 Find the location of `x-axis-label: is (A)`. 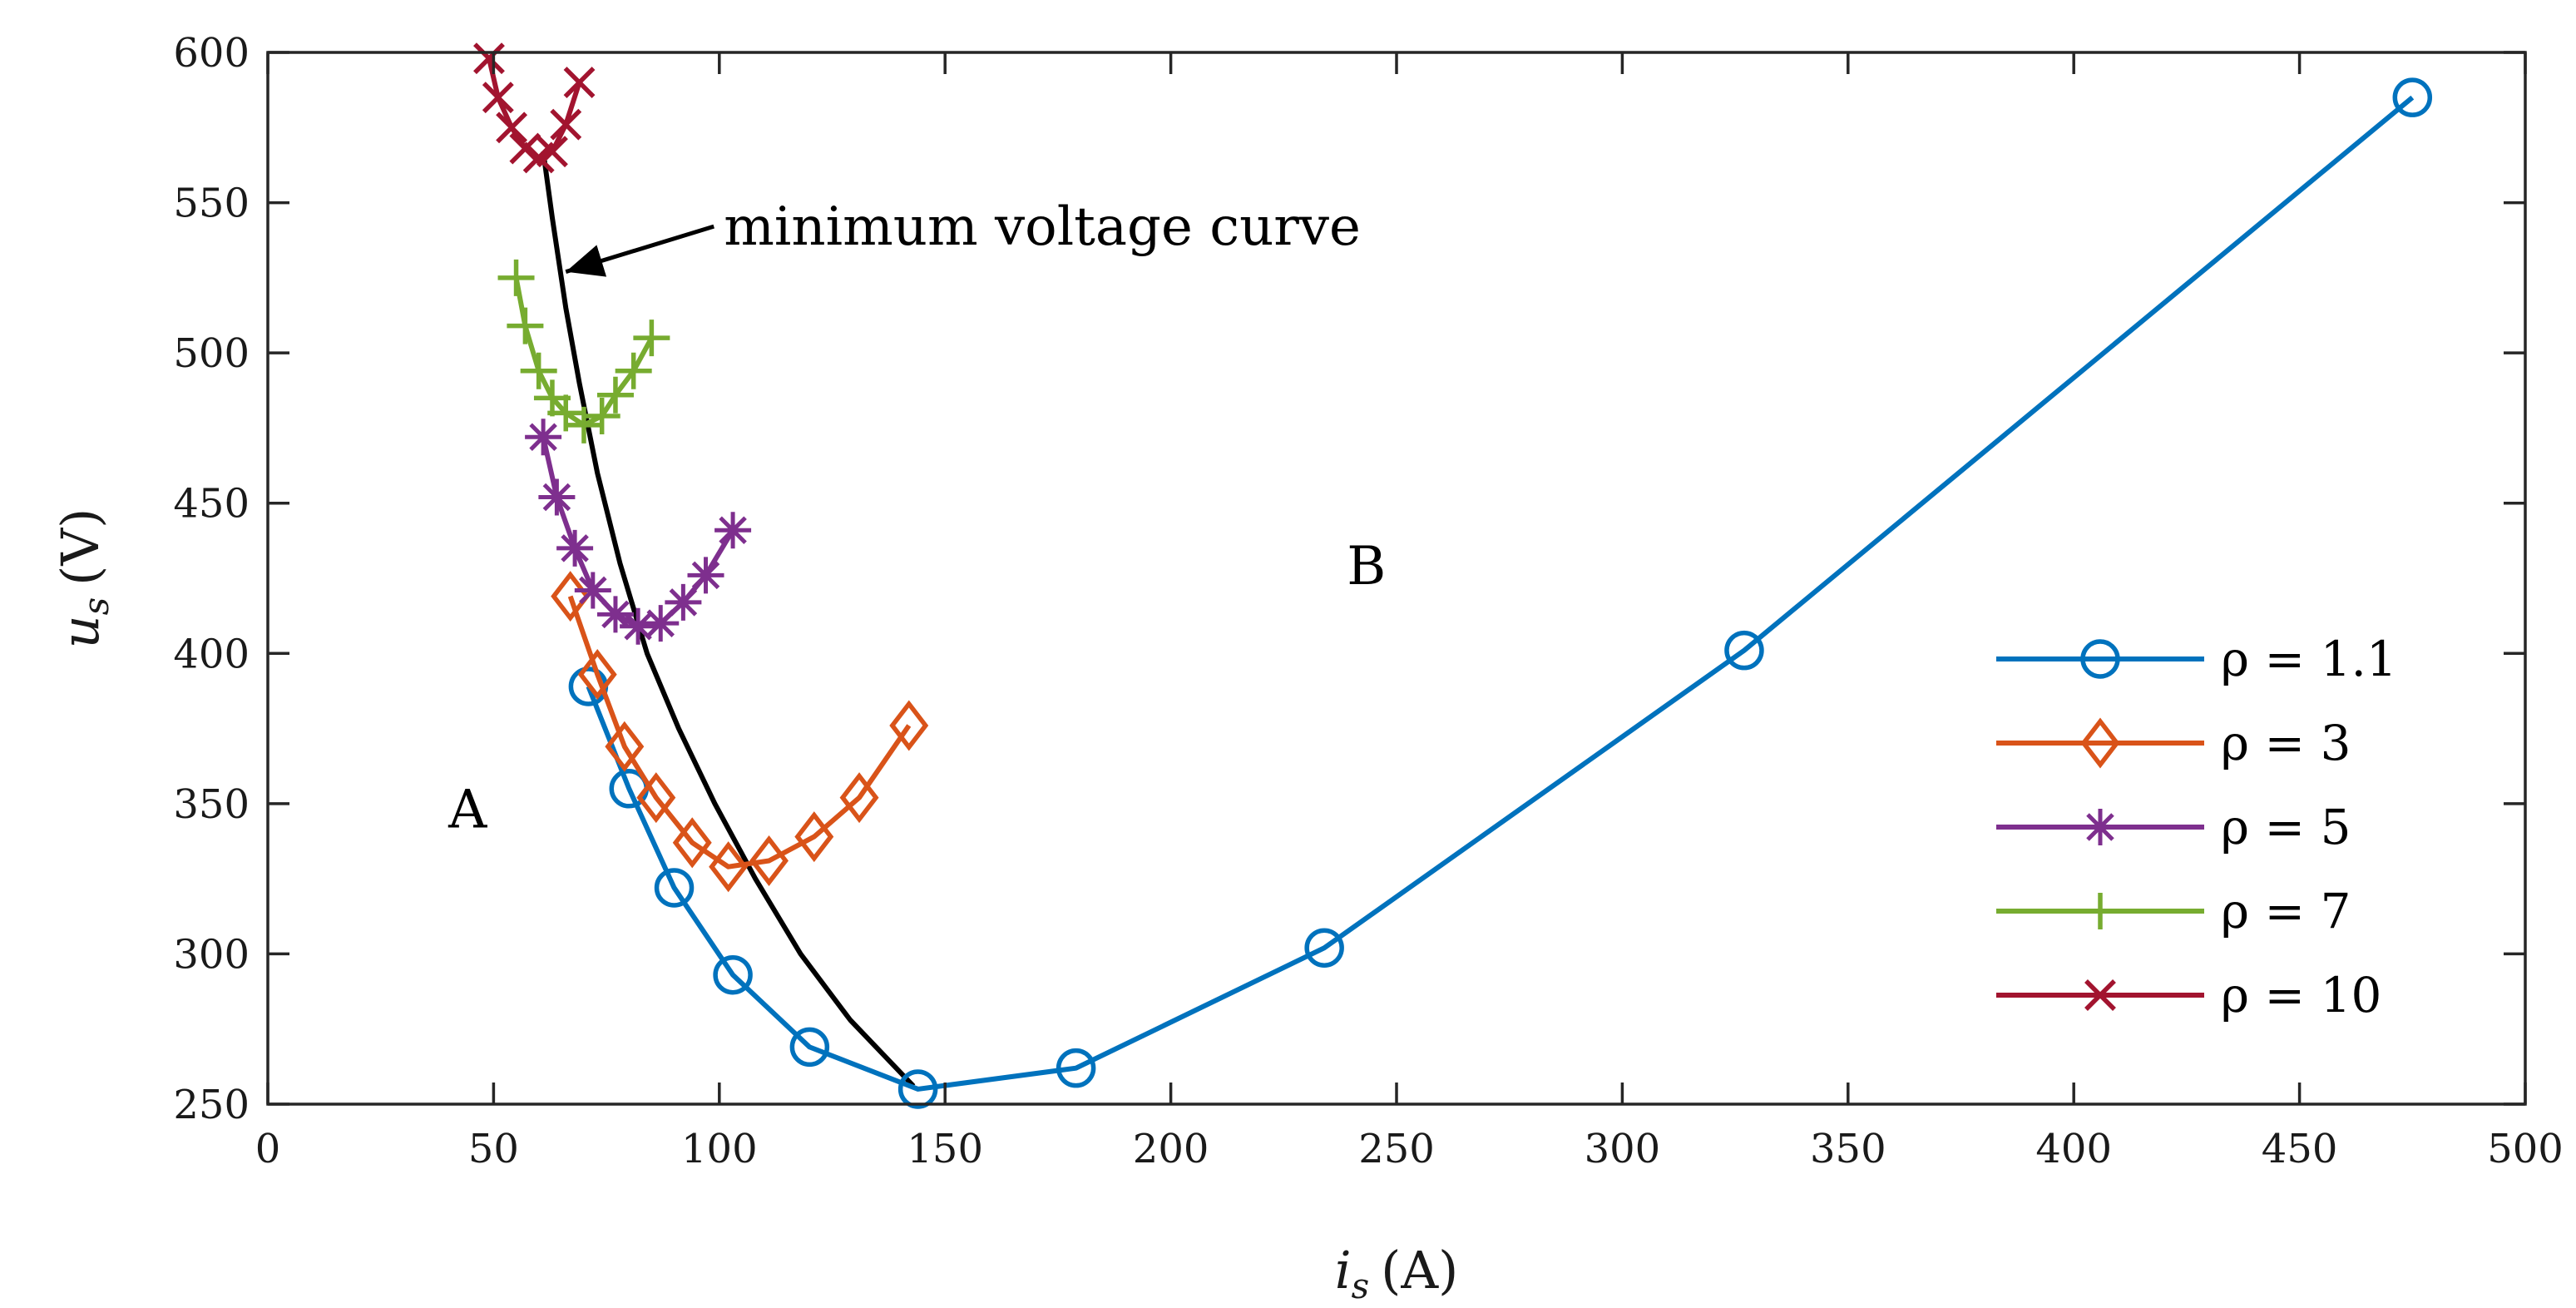

x-axis-label: is (A) is located at coordinates (1397, 1273).